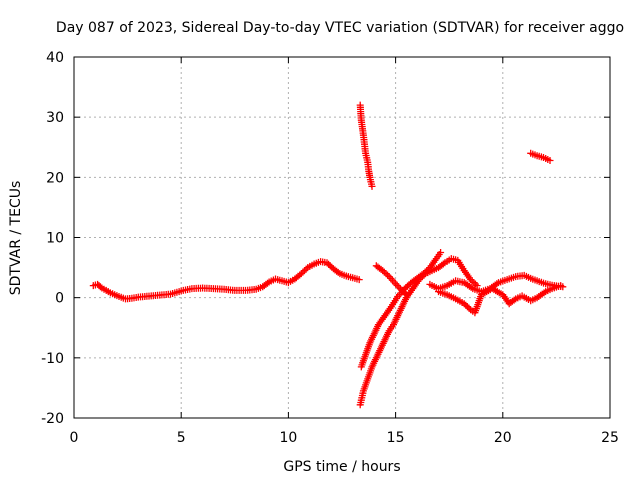  Describe the element at coordinates (55, 178) in the screenshot. I see `y-tick-label: 20` at that location.